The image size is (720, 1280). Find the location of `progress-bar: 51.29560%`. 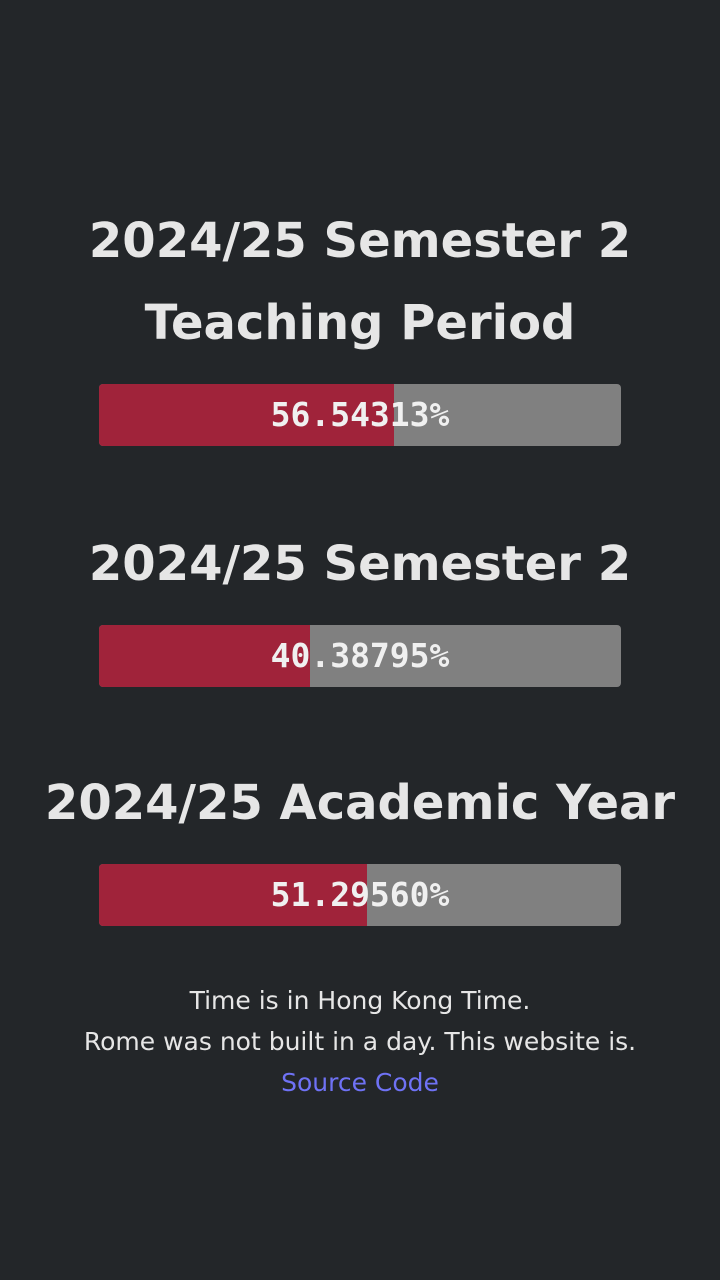

progress-bar: 51.29560% is located at coordinates (360, 895).